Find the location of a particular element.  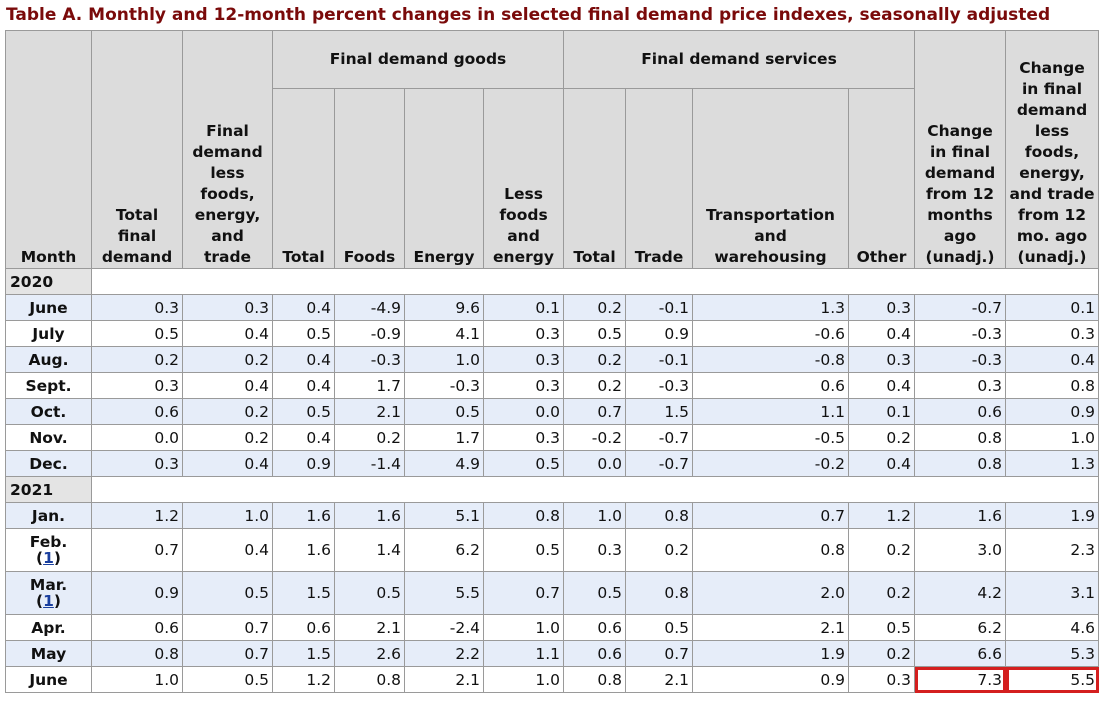

month-label: Dec. is located at coordinates (48, 463).